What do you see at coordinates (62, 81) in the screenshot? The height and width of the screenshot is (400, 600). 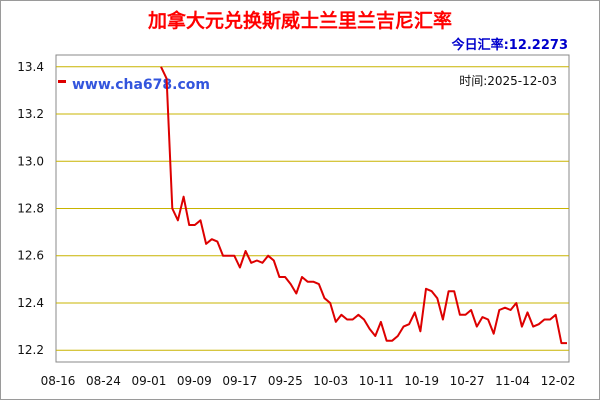 I see `start-marker` at bounding box center [62, 81].